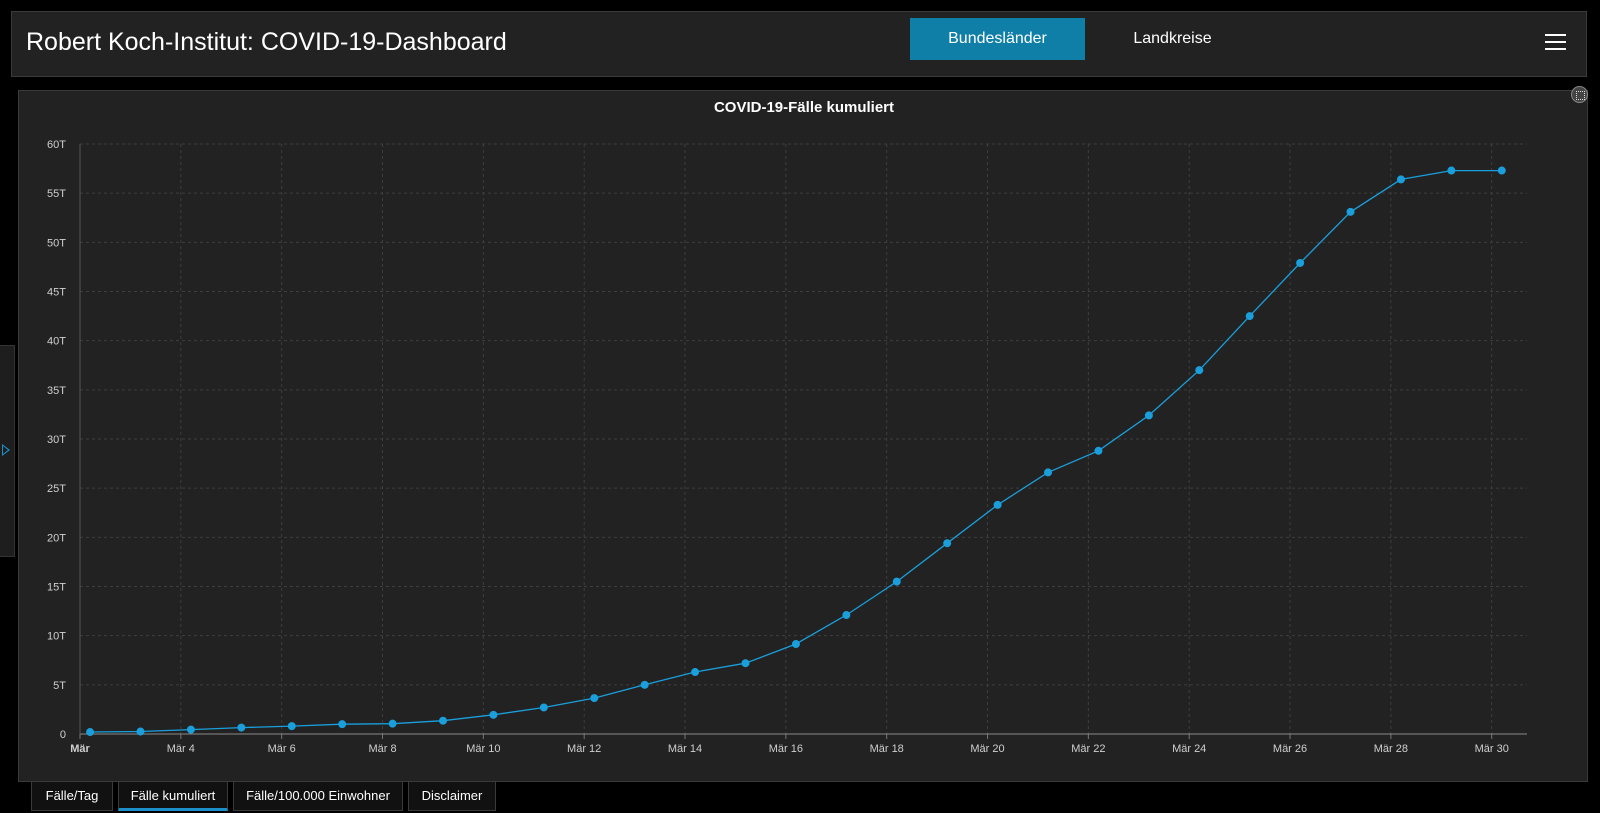 This screenshot has height=813, width=1600. I want to click on tab-bundeslaender: Bundesländer, so click(997, 39).